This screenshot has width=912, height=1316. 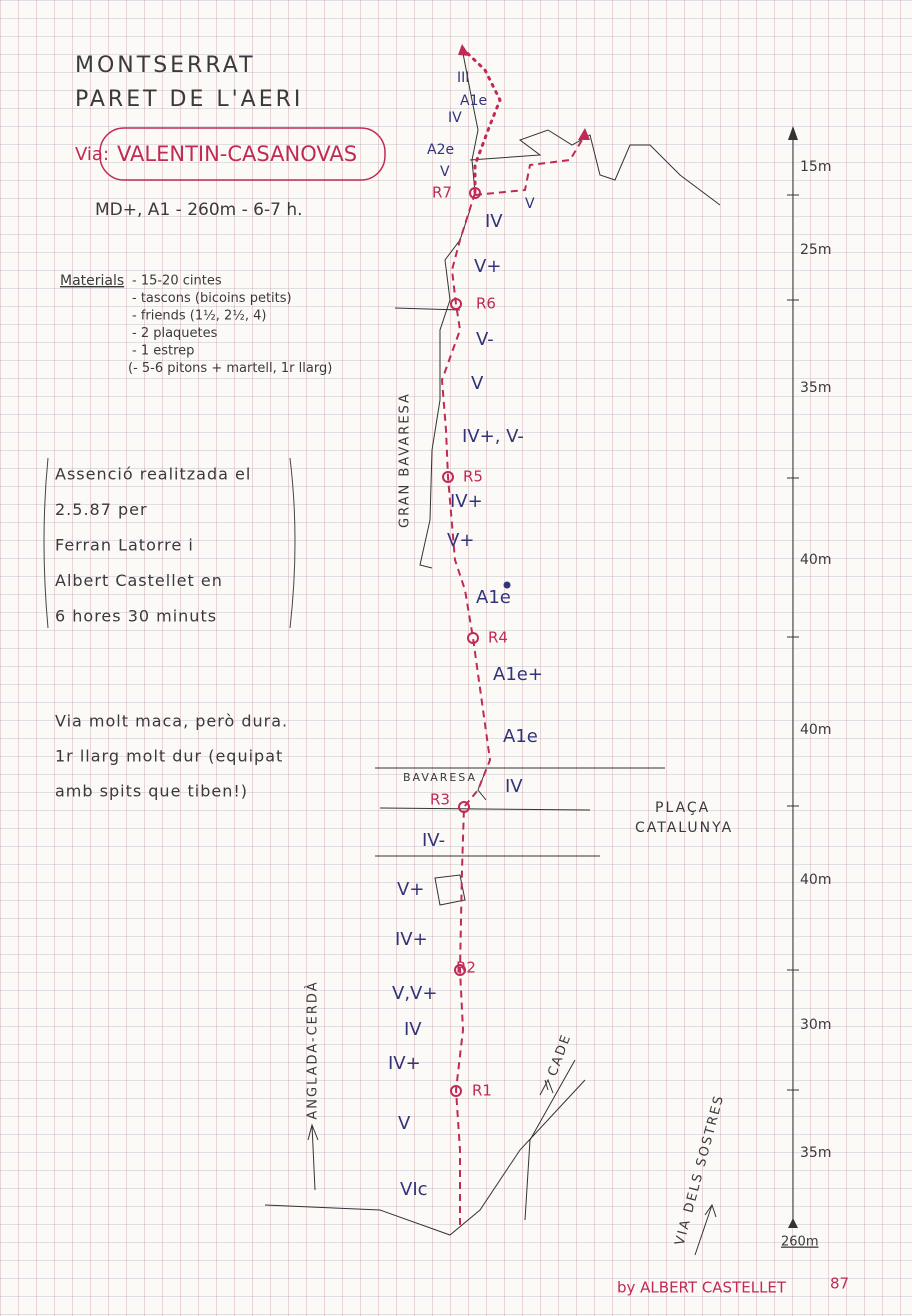 I want to click on route-top, so click(x=481, y=120).